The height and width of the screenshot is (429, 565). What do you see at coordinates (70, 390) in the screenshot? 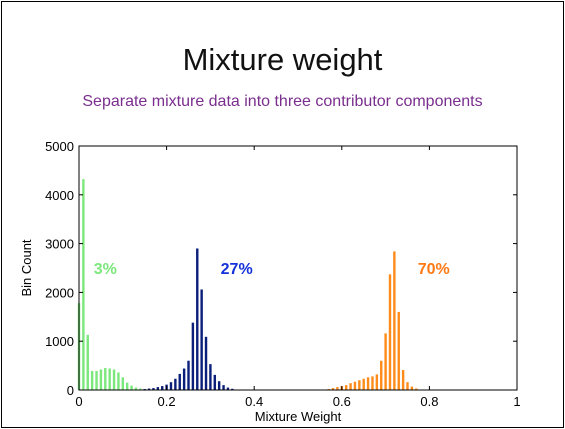
I see `y-tick-label: 0` at bounding box center [70, 390].